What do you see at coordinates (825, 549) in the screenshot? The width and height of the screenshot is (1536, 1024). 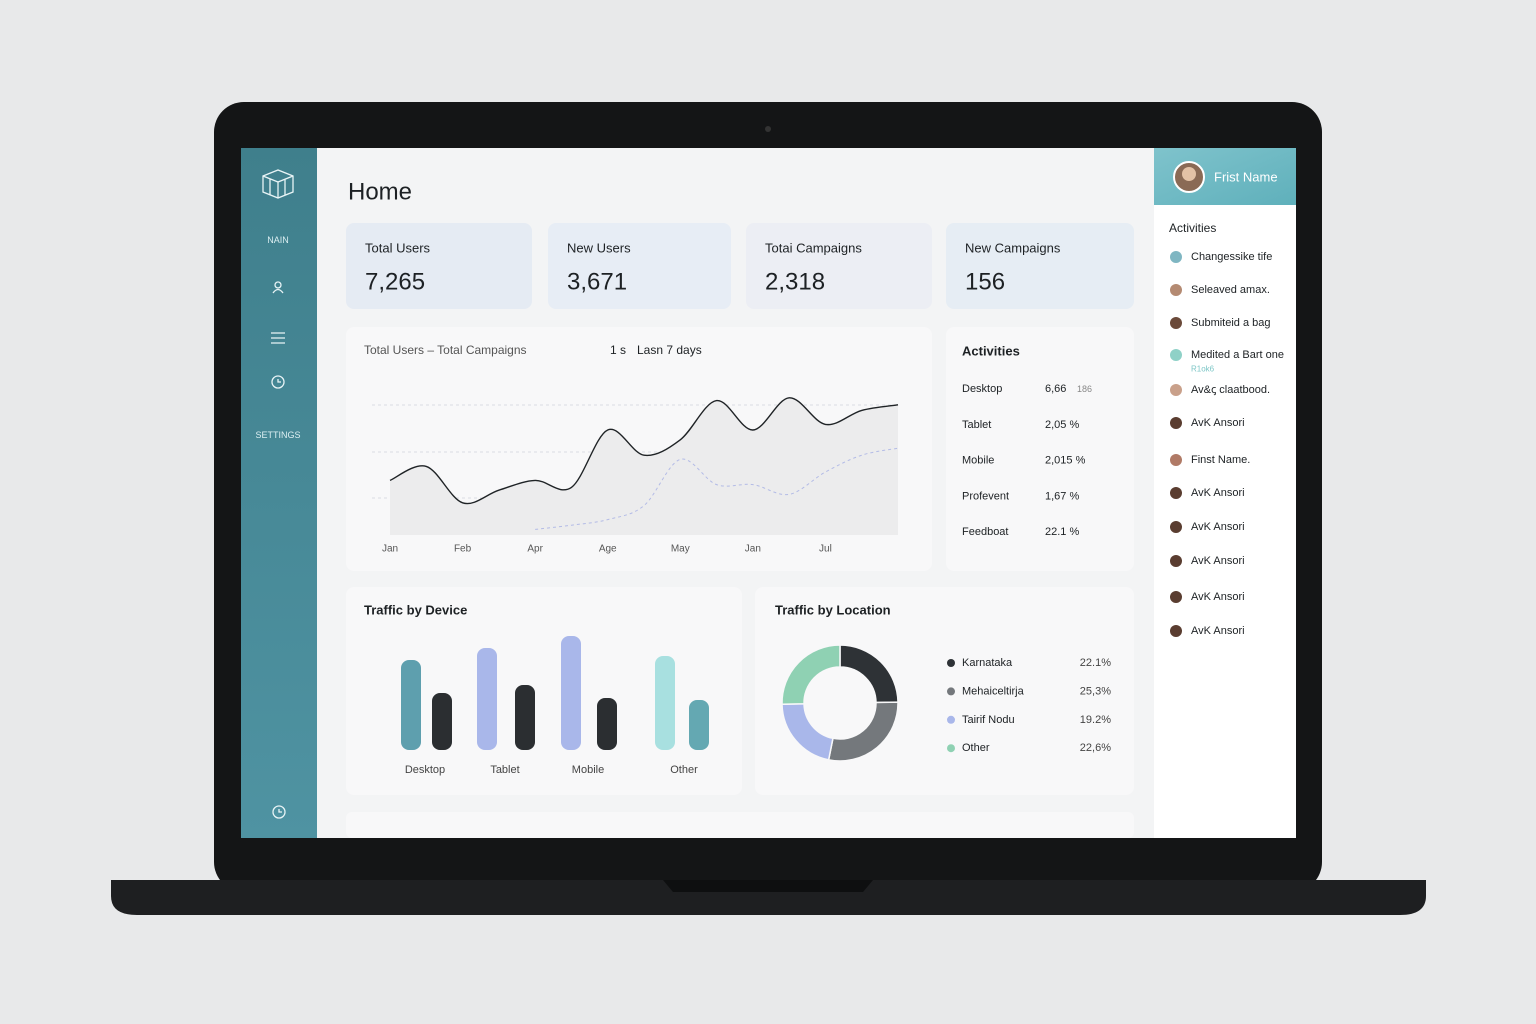 I see `x-tick-label: Jul` at bounding box center [825, 549].